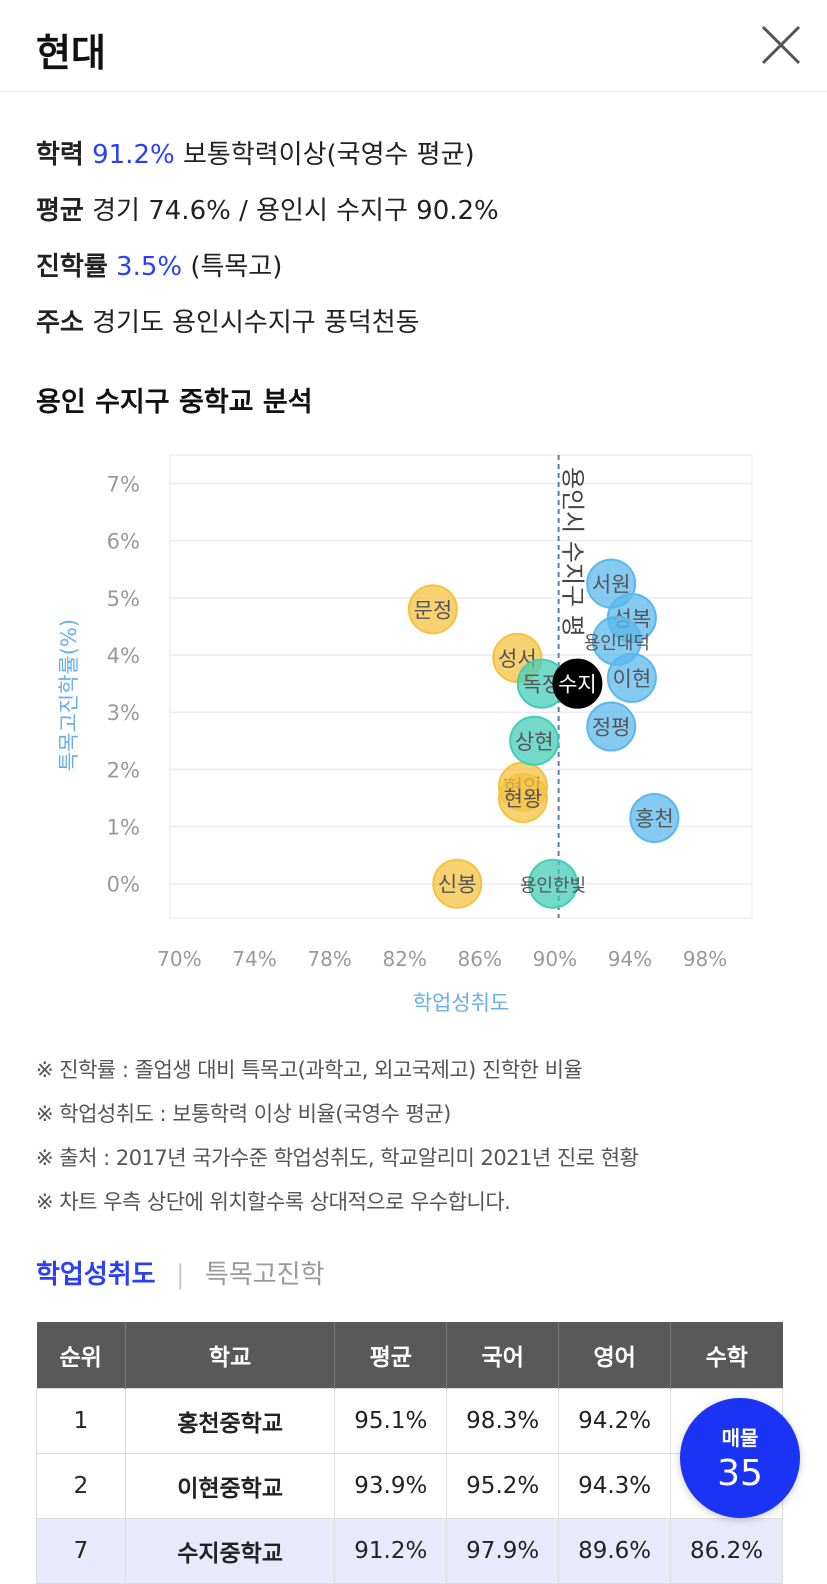  I want to click on point-상현, so click(534, 740).